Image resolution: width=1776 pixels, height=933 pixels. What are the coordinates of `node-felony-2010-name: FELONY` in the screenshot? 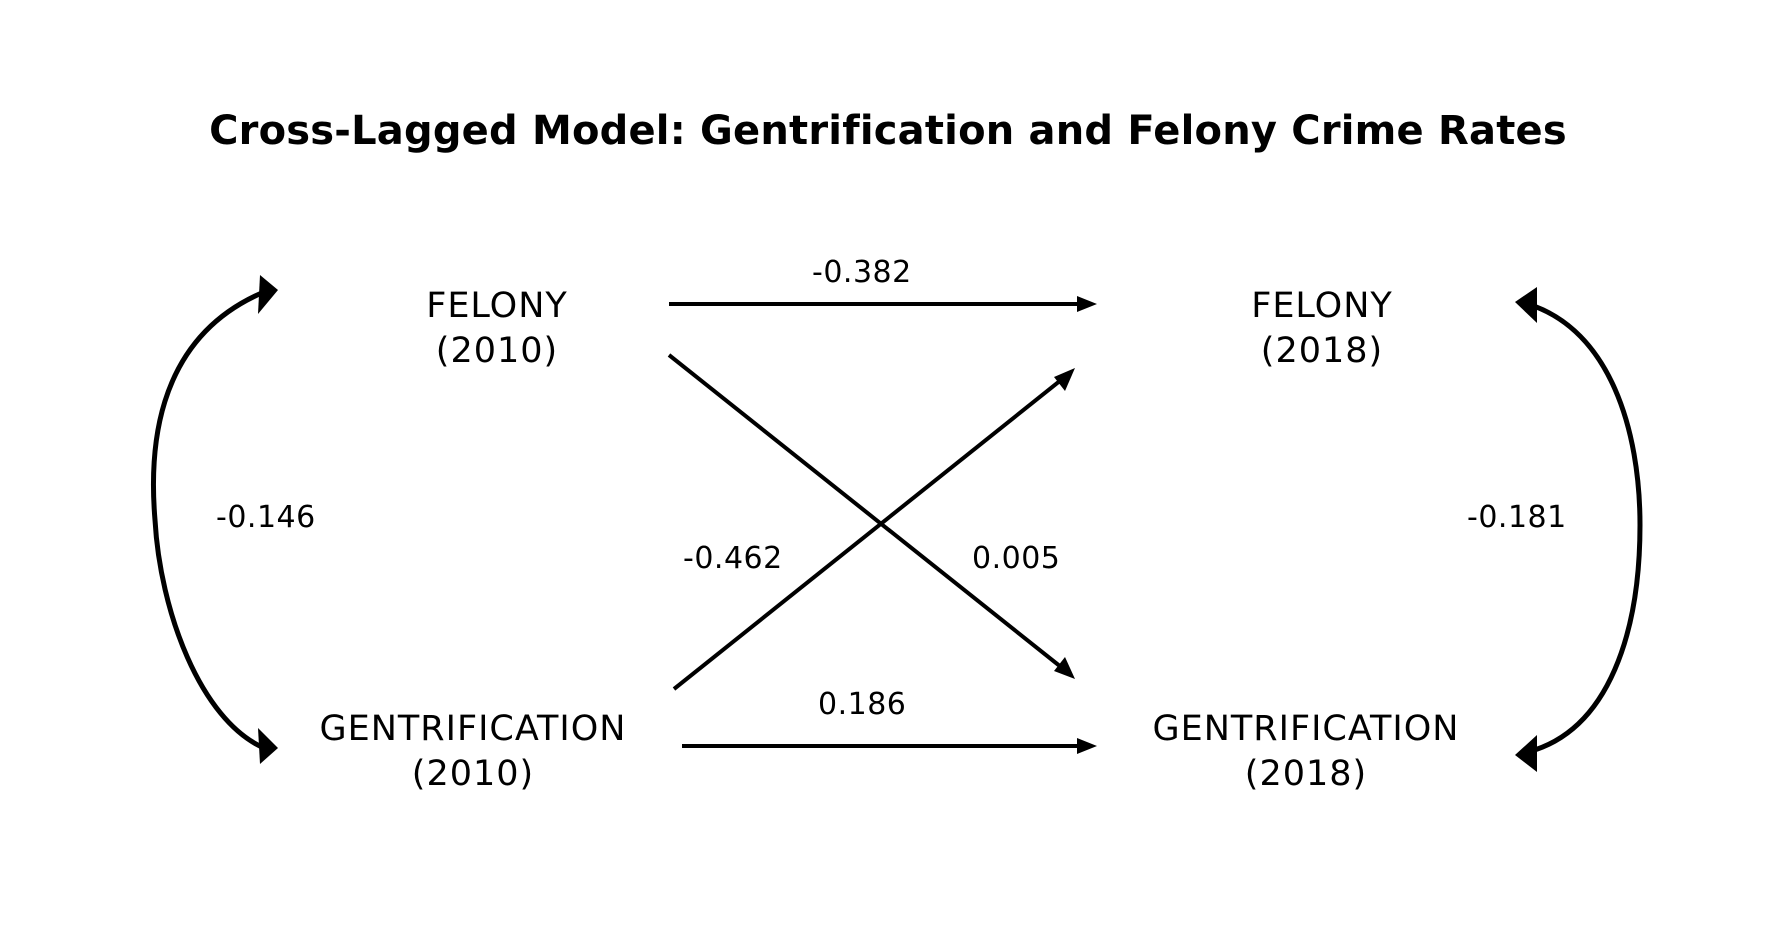 It's located at (497, 306).